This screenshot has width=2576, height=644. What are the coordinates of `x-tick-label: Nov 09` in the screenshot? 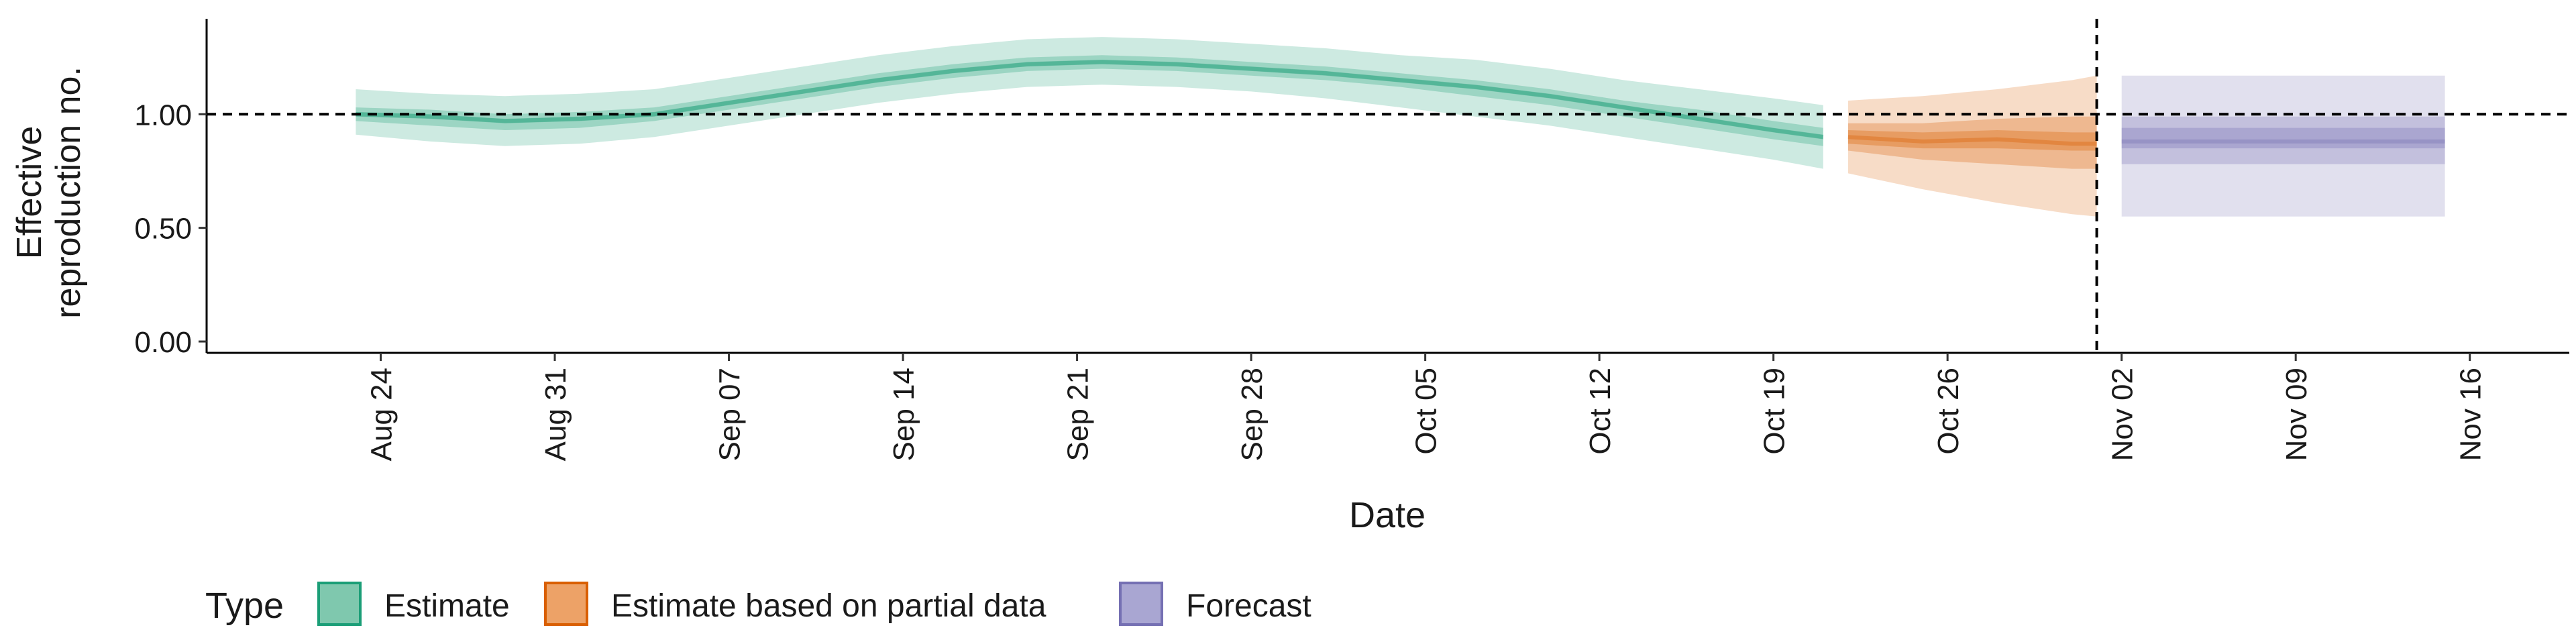 It's located at (2296, 414).